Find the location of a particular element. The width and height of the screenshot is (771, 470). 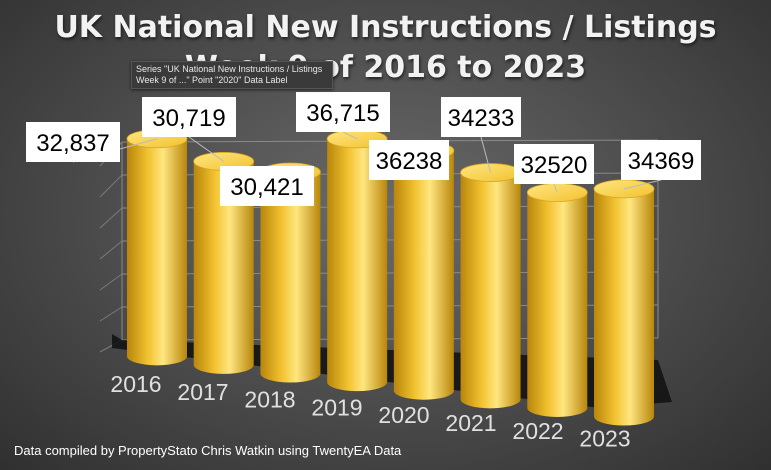

x-tick-label: 2019 is located at coordinates (336, 407).